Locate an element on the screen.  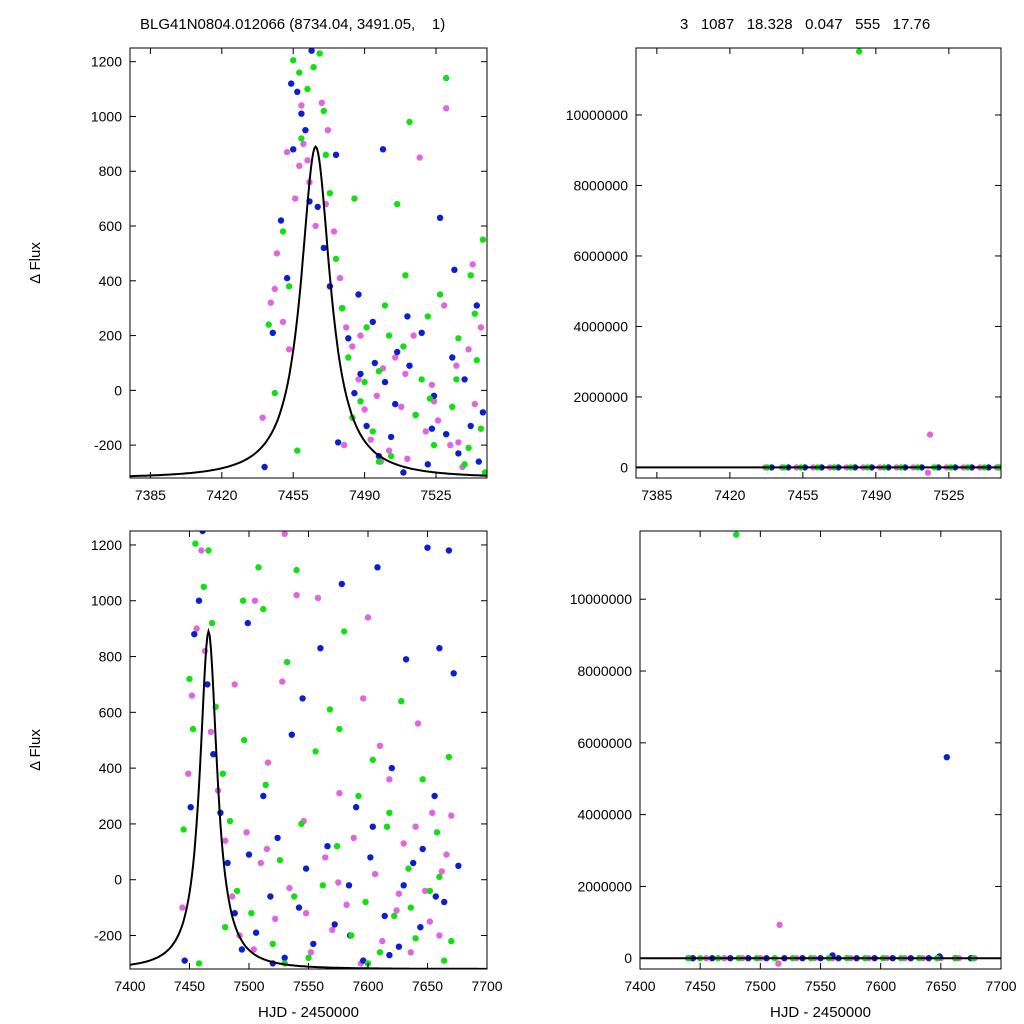
y-tick-label: 800 is located at coordinates (111, 171).